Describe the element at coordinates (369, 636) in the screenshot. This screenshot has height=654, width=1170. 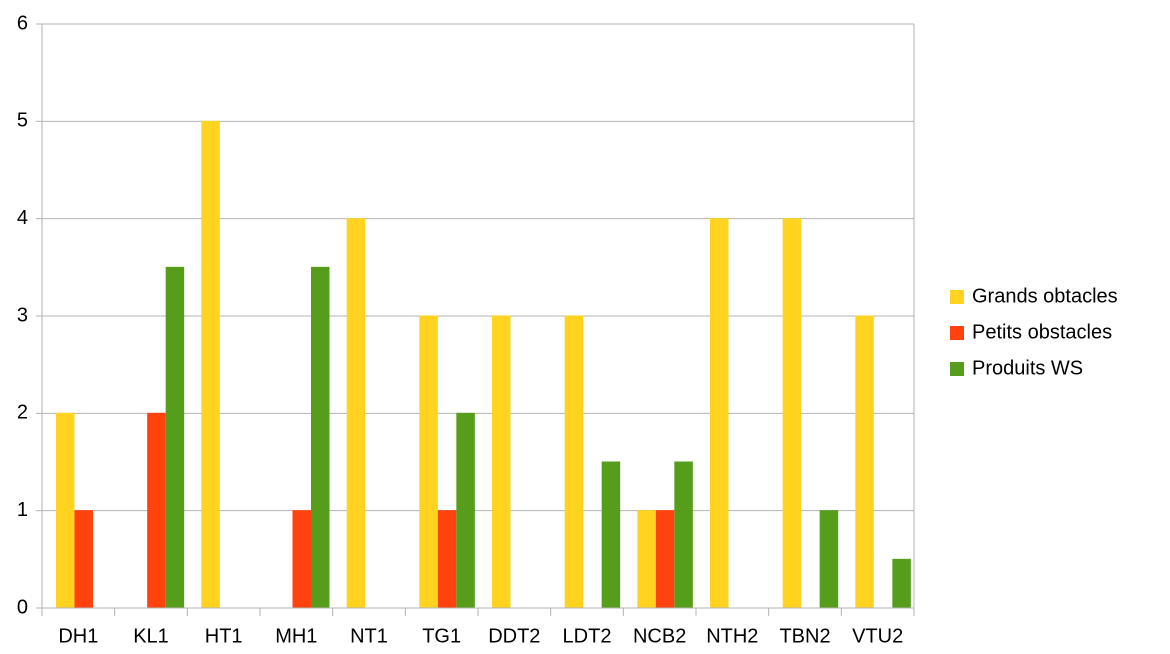
I see `x-tick-label: NT1` at that location.